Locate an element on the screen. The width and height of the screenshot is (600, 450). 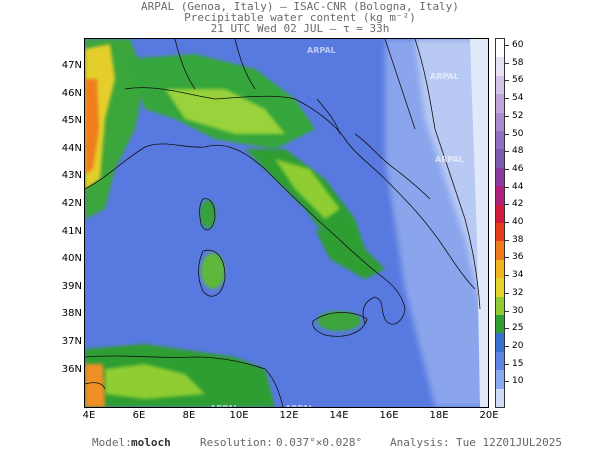
colorbar-tick-label: 10 is located at coordinates (518, 381).